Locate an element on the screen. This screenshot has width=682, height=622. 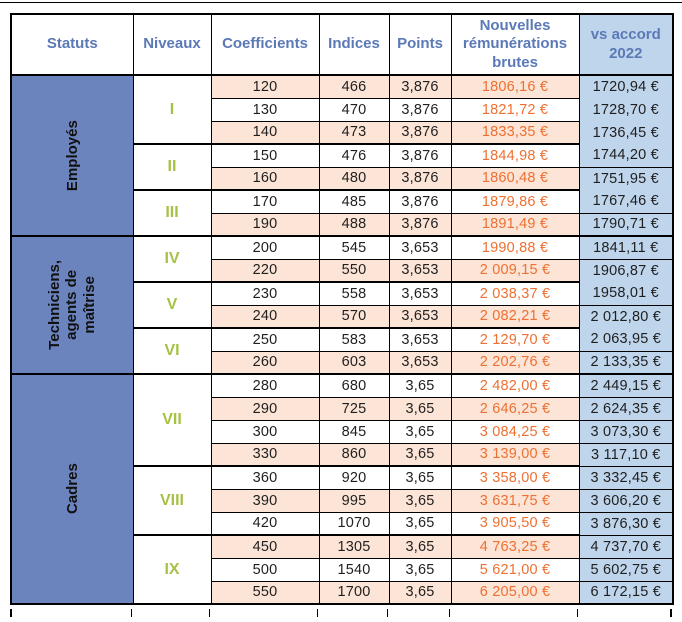
remuneration-cell: 3 358,00 € is located at coordinates (515, 478).